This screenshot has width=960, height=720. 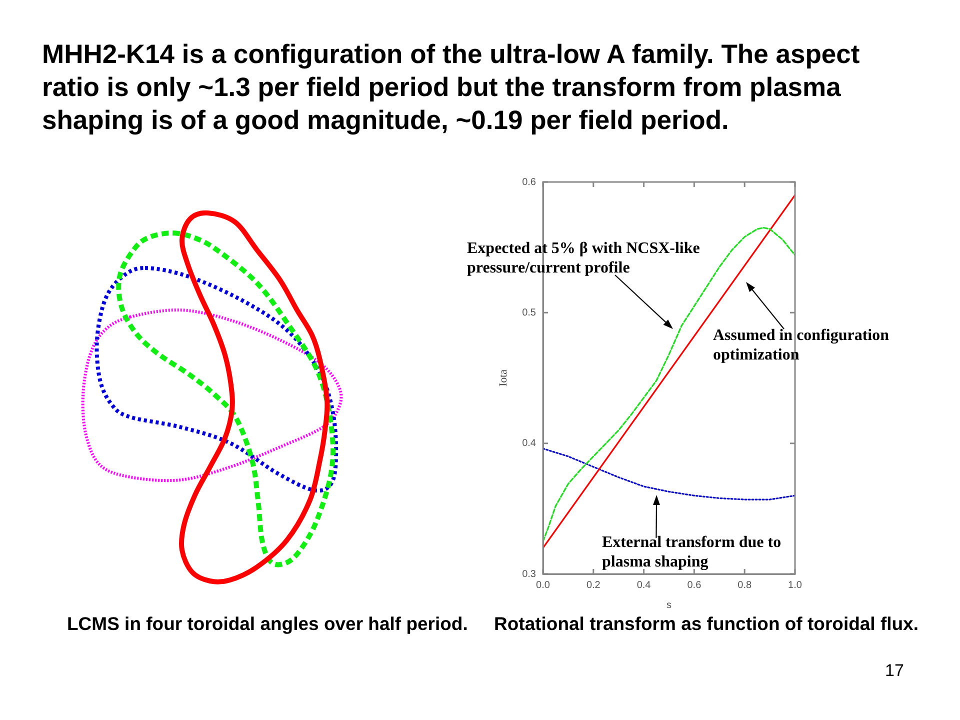 I want to click on x-tick-label: 0.4, so click(x=644, y=585).